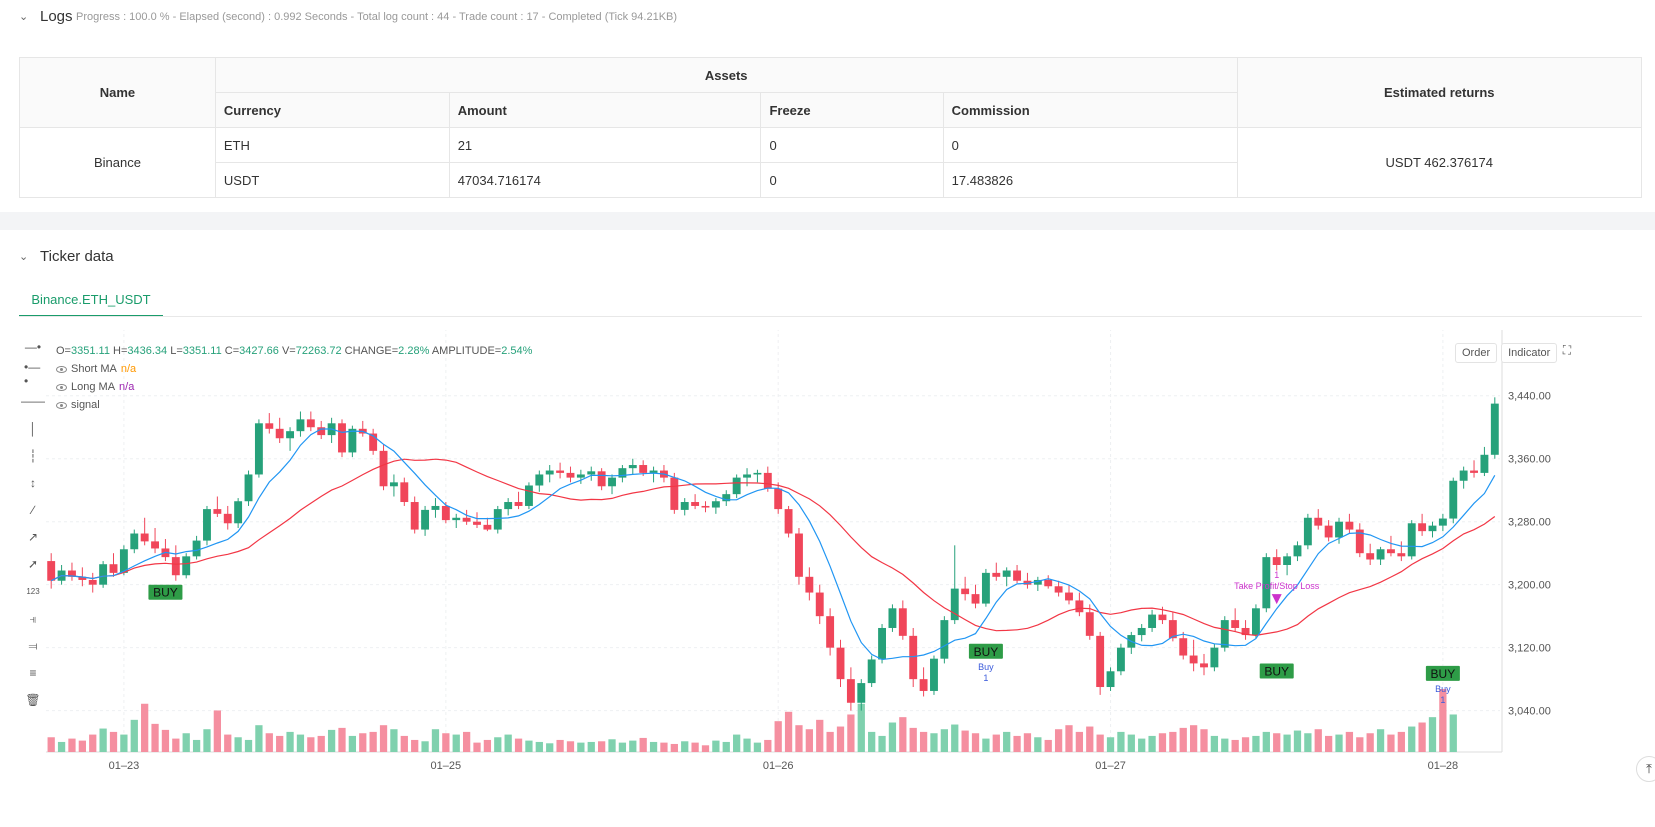 This screenshot has height=827, width=1655. I want to click on tab-underline, so click(830, 316).